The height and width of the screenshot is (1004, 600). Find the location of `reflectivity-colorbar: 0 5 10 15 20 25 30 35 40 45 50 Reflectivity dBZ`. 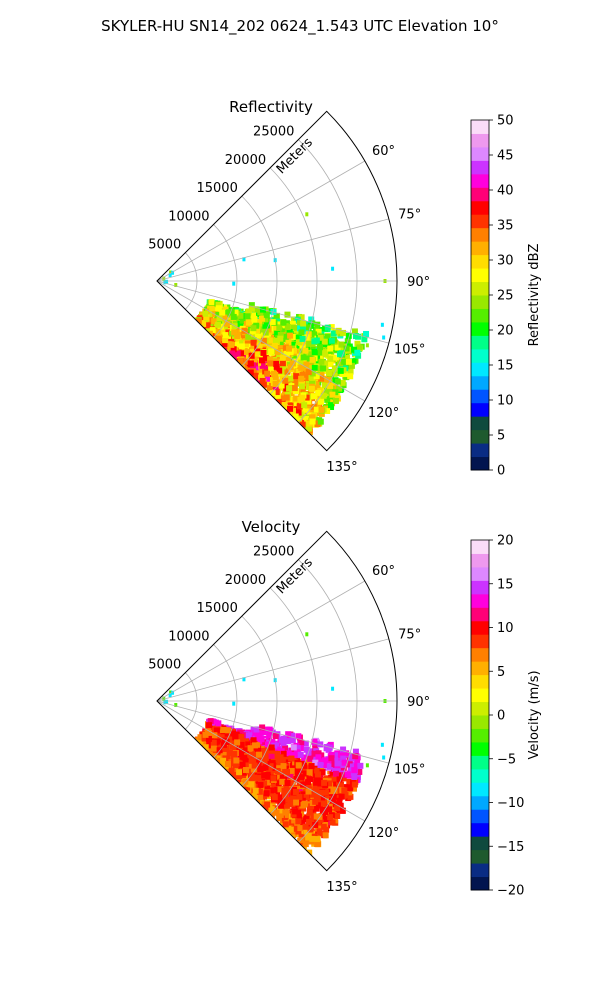

reflectivity-colorbar: 0 5 10 15 20 25 30 35 40 45 50 Reflectivity dBZ is located at coordinates (506, 296).